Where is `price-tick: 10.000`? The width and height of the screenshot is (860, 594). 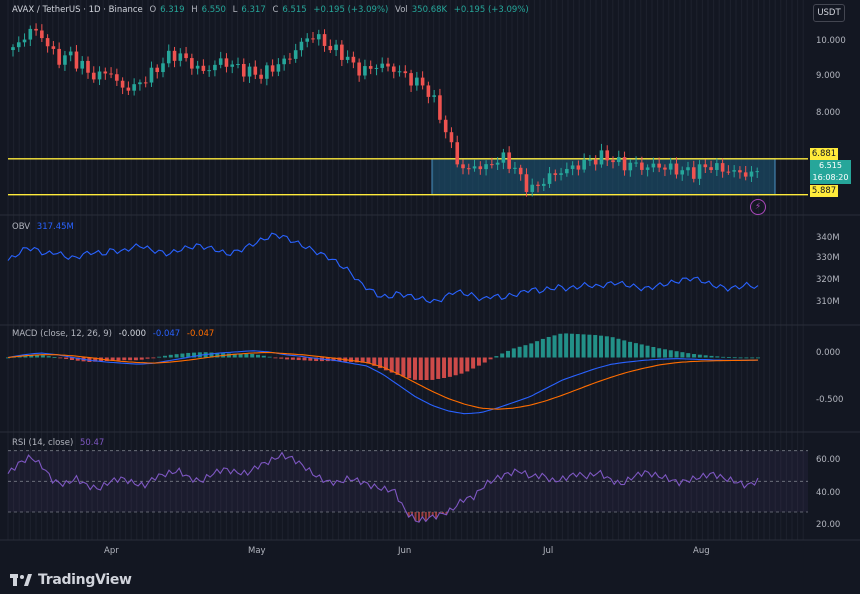
price-tick: 10.000 is located at coordinates (831, 41).